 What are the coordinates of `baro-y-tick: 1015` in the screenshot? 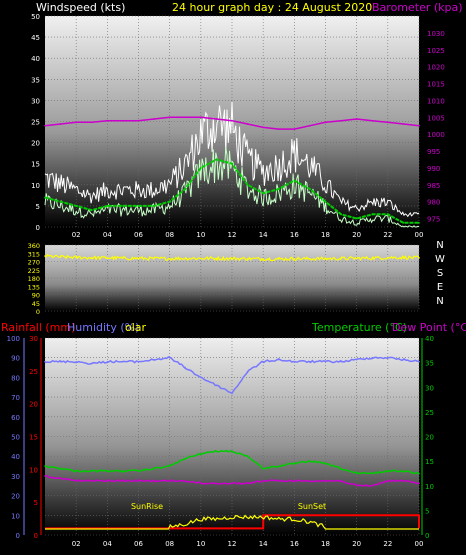 It's located at (436, 85).